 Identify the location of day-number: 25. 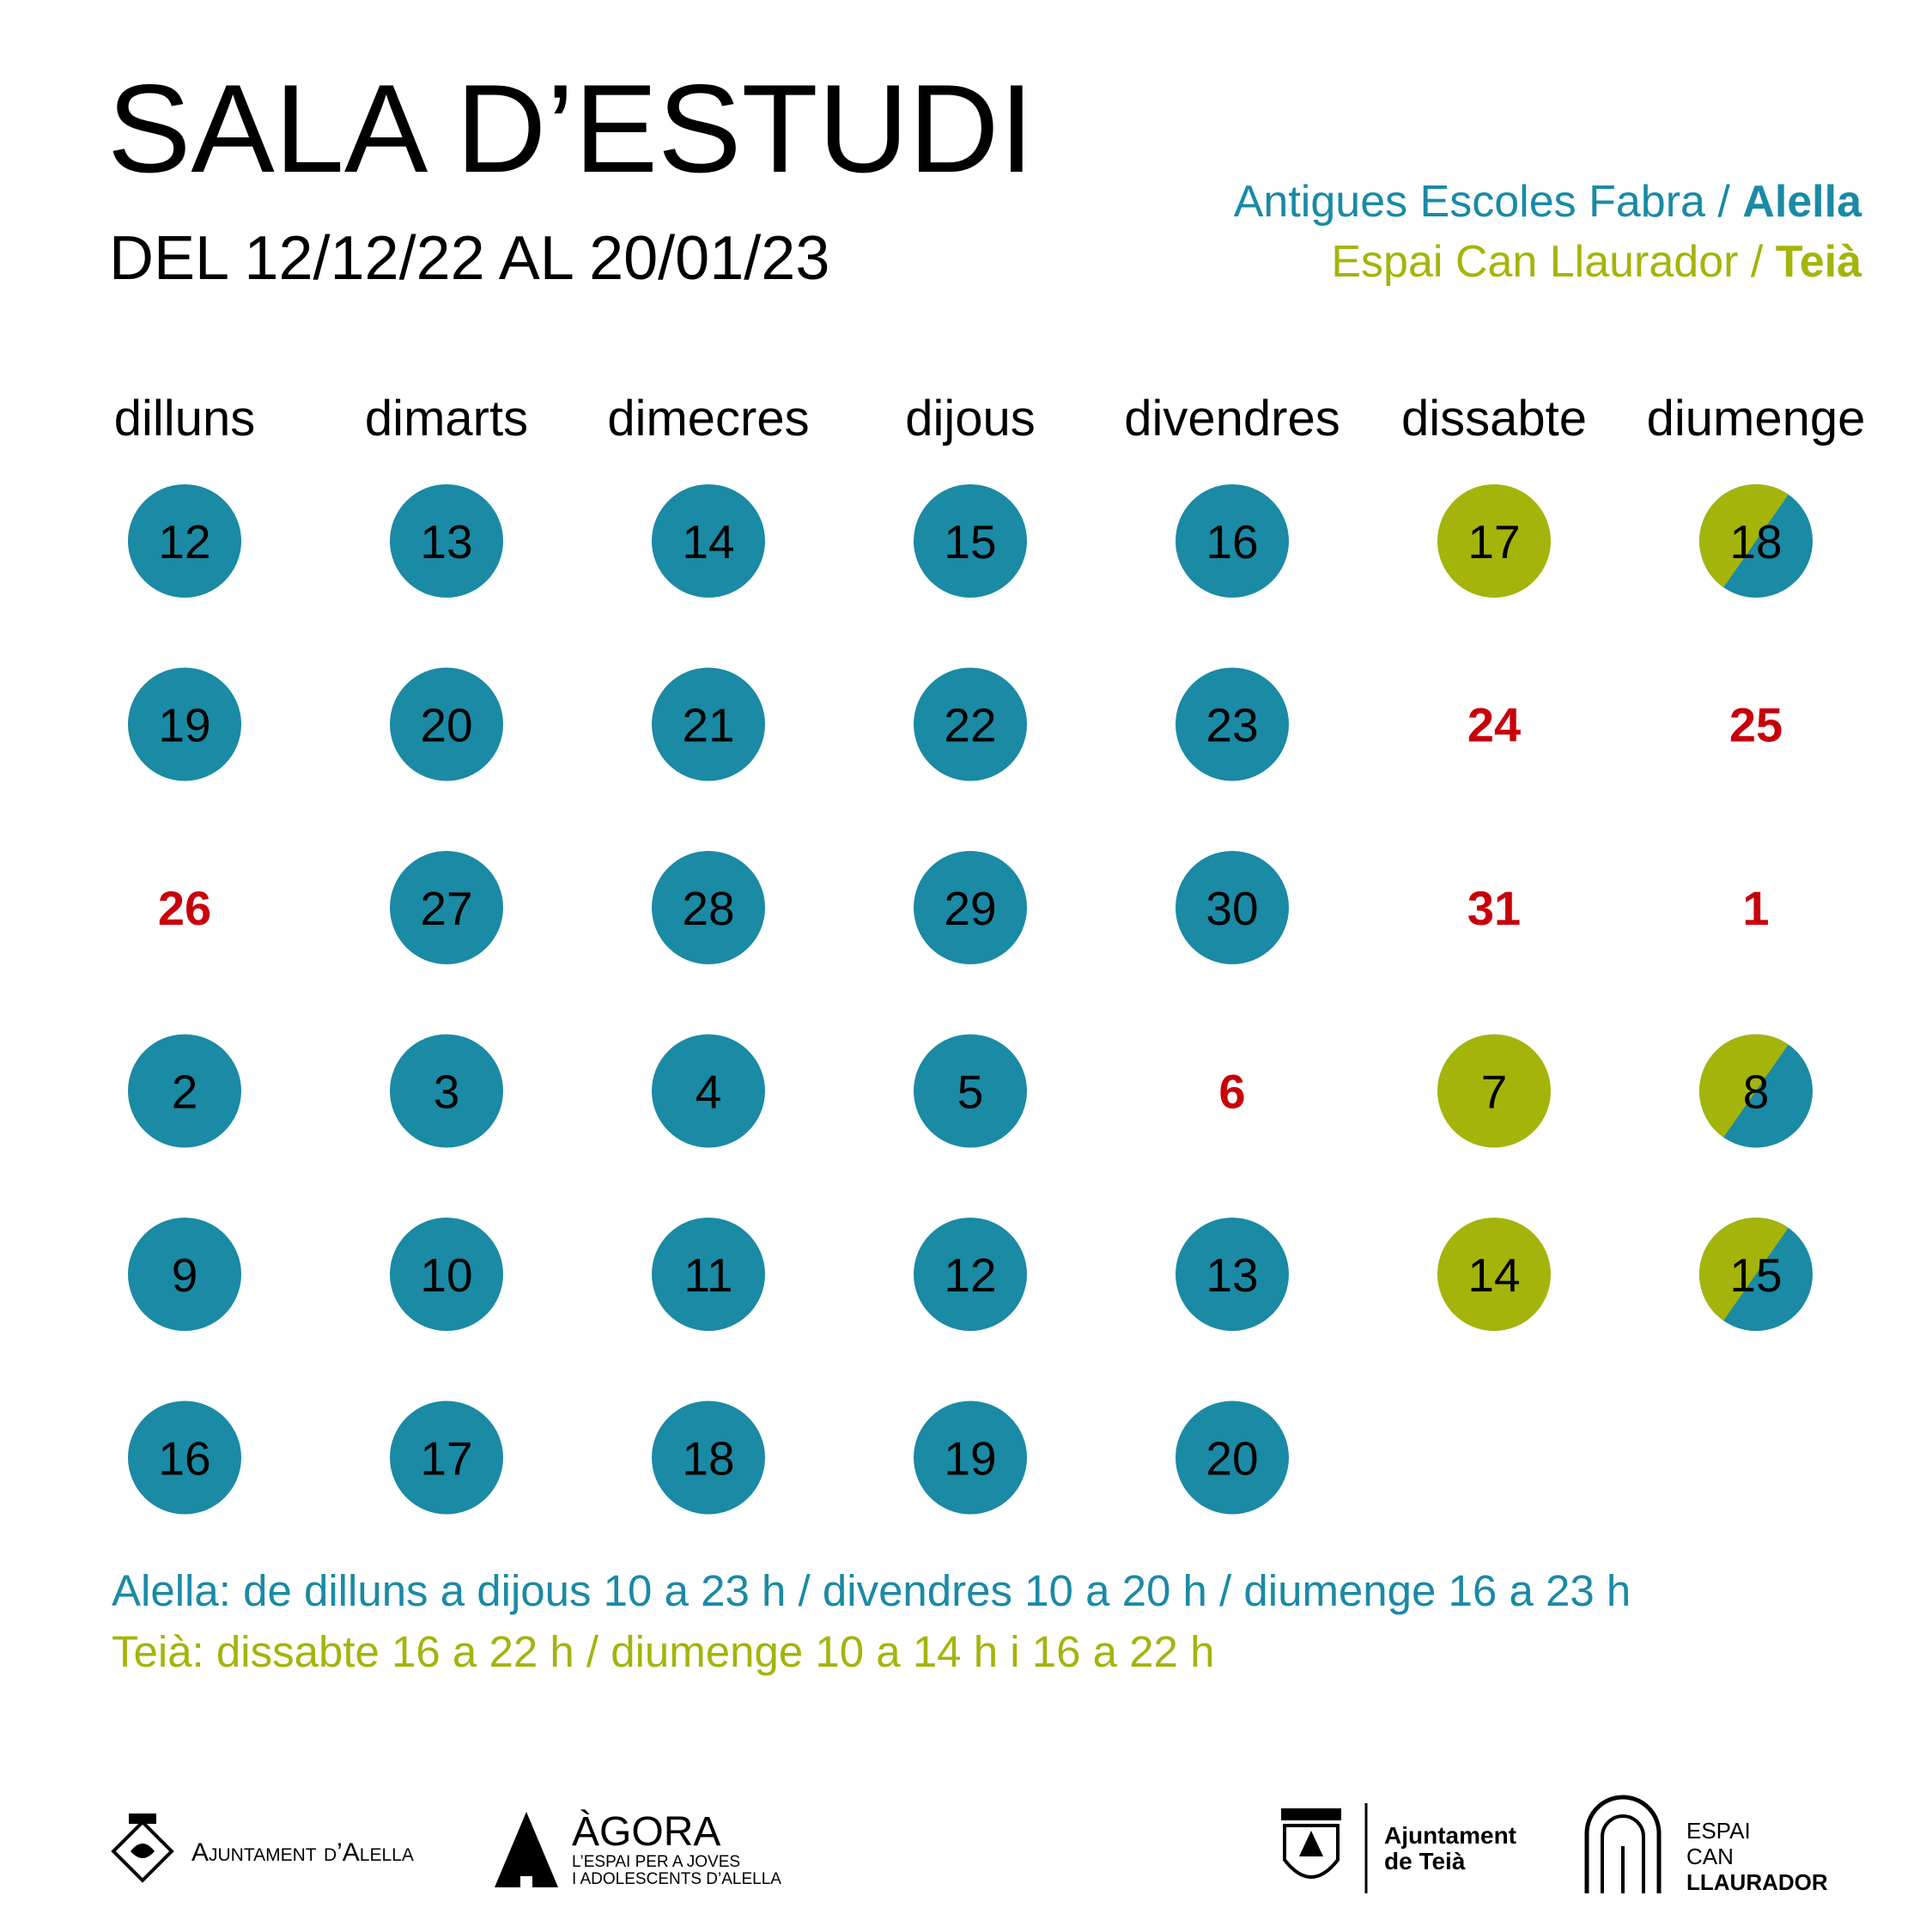
(1756, 725).